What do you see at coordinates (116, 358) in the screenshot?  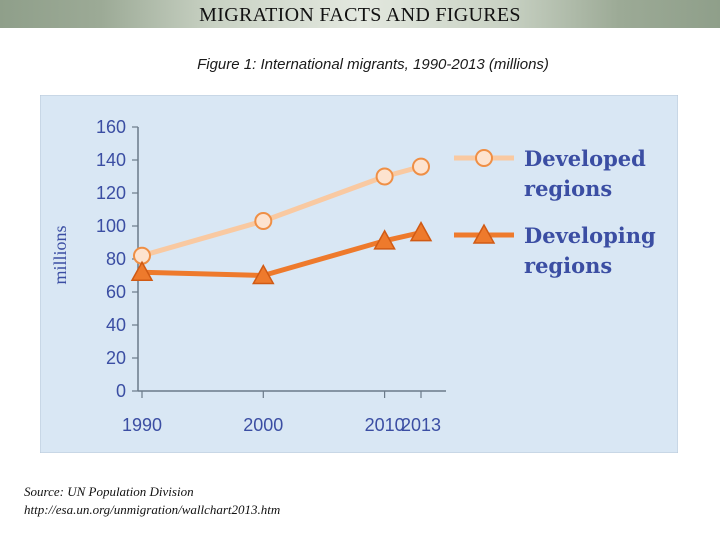 I see `y-tick-label: 20` at bounding box center [116, 358].